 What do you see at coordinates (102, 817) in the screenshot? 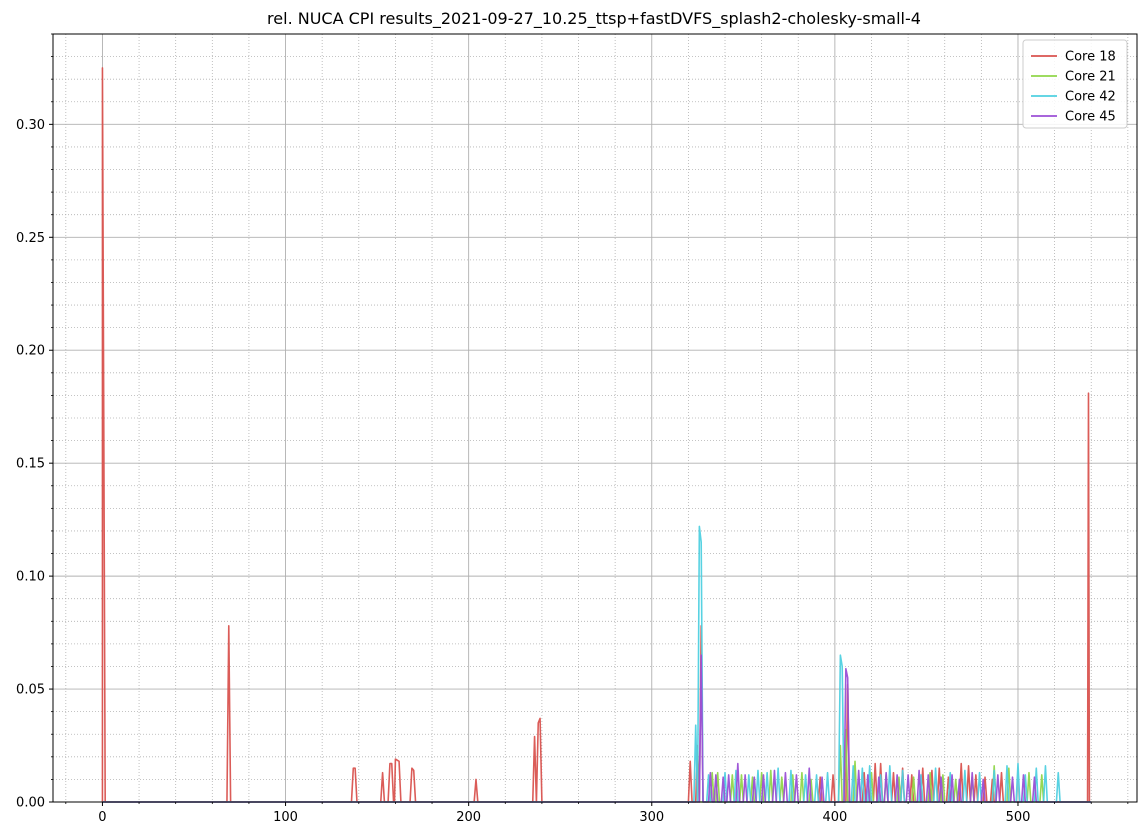
I see `x-tick-label: 0` at bounding box center [102, 817].